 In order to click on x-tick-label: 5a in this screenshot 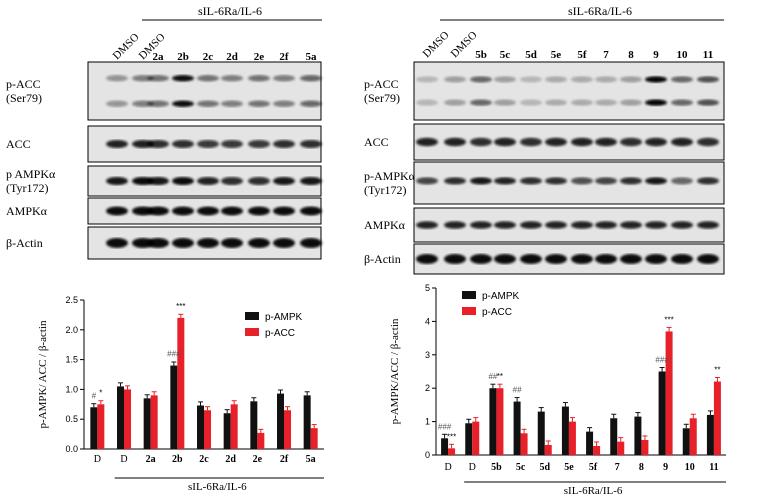, I will do `click(311, 459)`.